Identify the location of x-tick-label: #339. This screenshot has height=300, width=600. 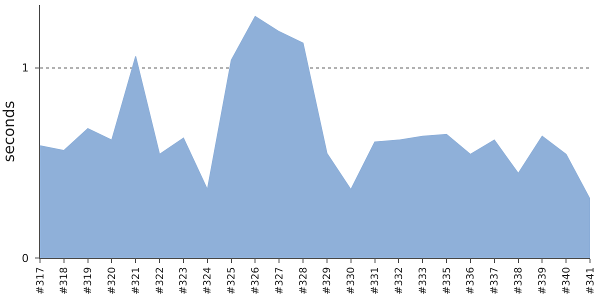
(542, 280).